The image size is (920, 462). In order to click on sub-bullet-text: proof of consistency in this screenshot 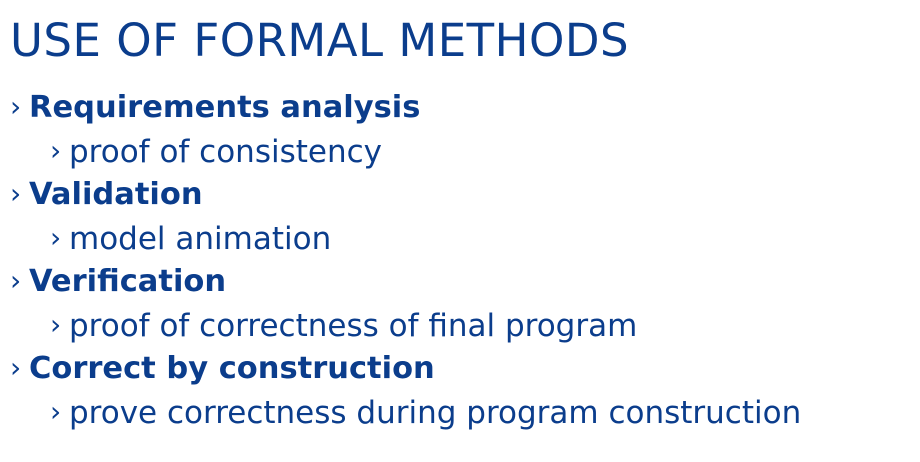, I will do `click(226, 151)`.